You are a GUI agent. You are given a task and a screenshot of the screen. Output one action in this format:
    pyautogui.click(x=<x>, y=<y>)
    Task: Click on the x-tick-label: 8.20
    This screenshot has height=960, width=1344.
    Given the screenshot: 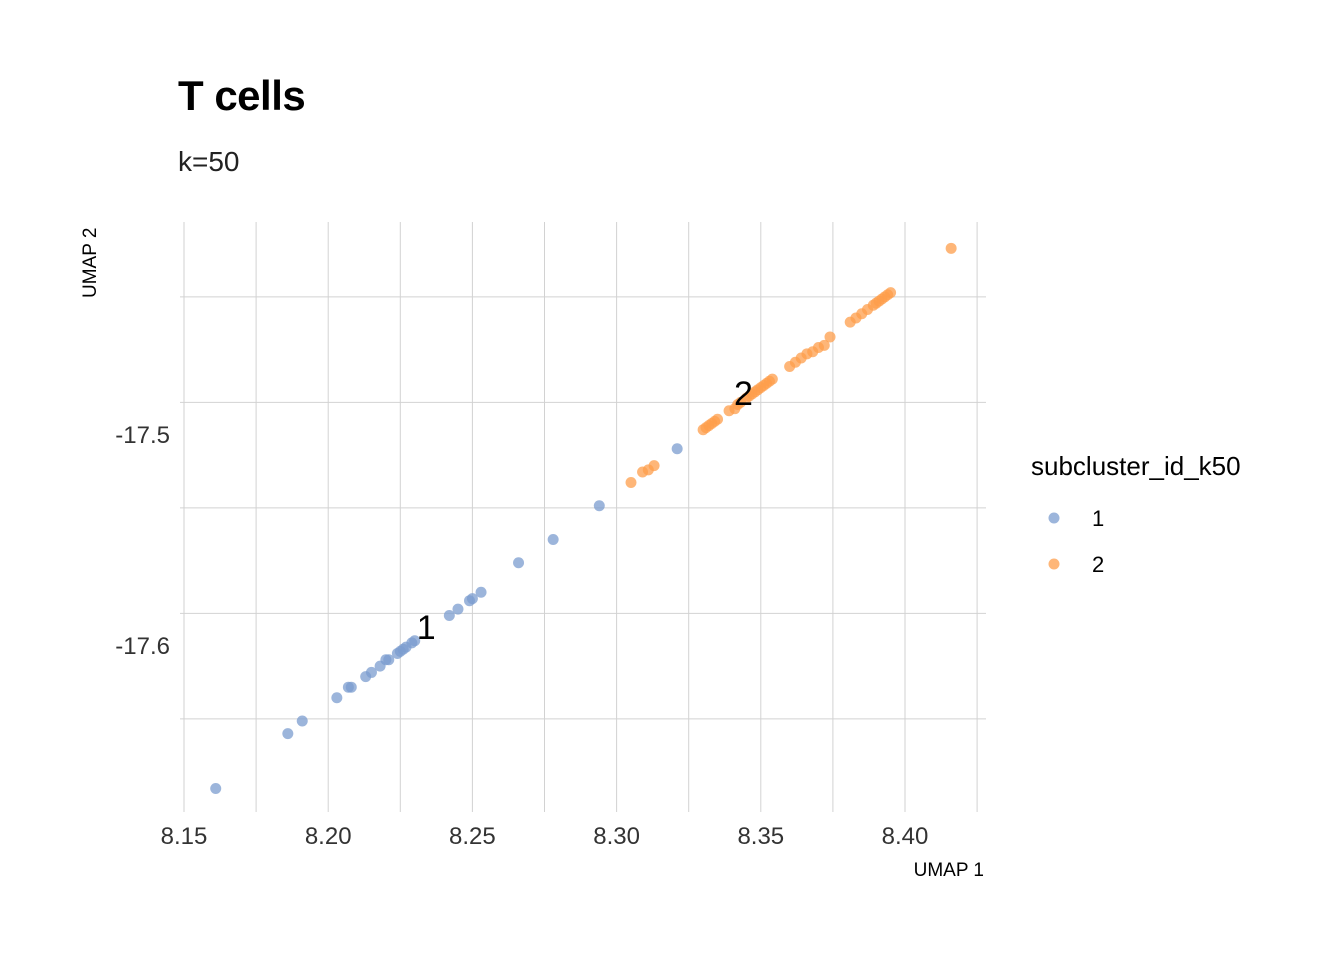 What is the action you would take?
    pyautogui.click(x=328, y=836)
    